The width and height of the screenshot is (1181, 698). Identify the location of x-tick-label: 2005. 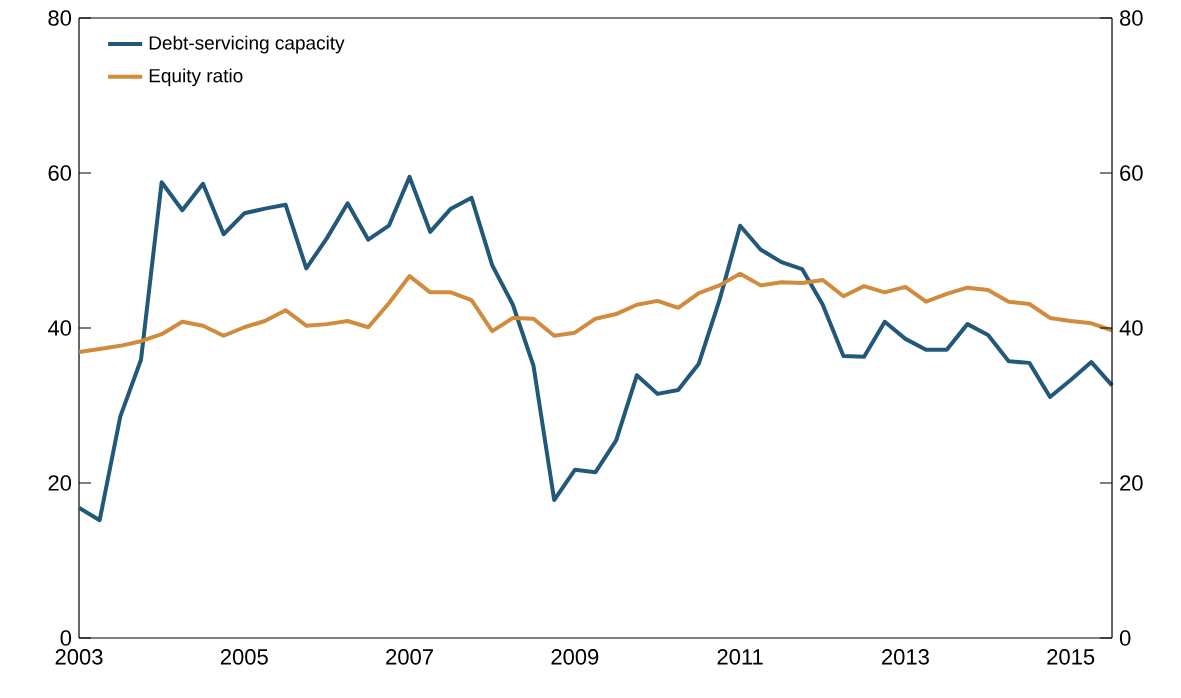
(244, 657).